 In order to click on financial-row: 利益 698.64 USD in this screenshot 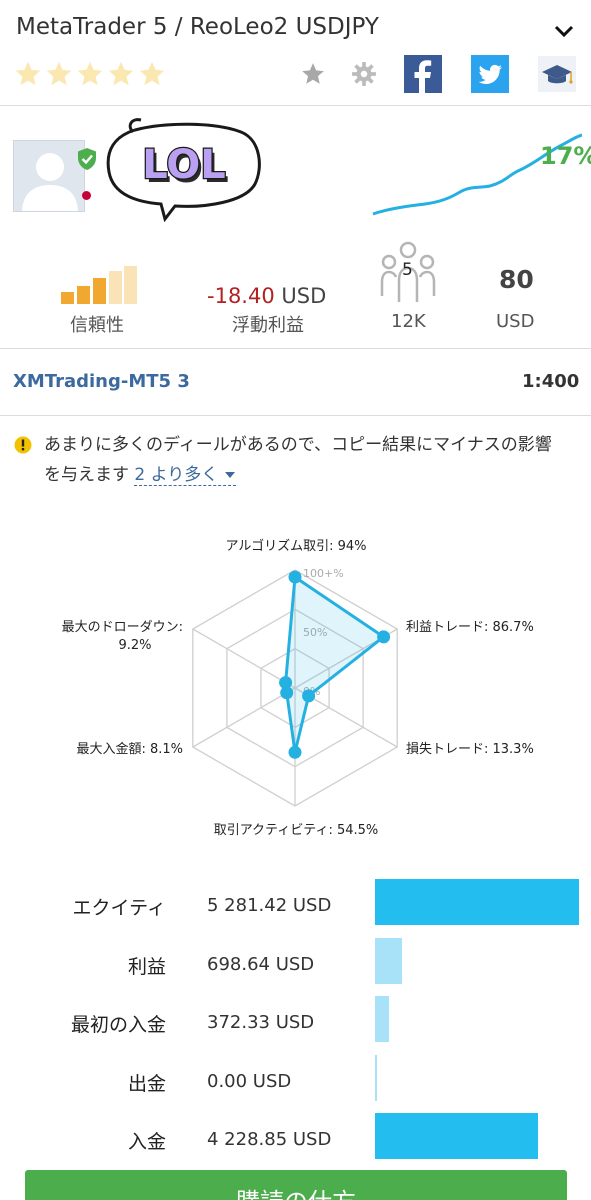, I will do `click(295, 966)`.